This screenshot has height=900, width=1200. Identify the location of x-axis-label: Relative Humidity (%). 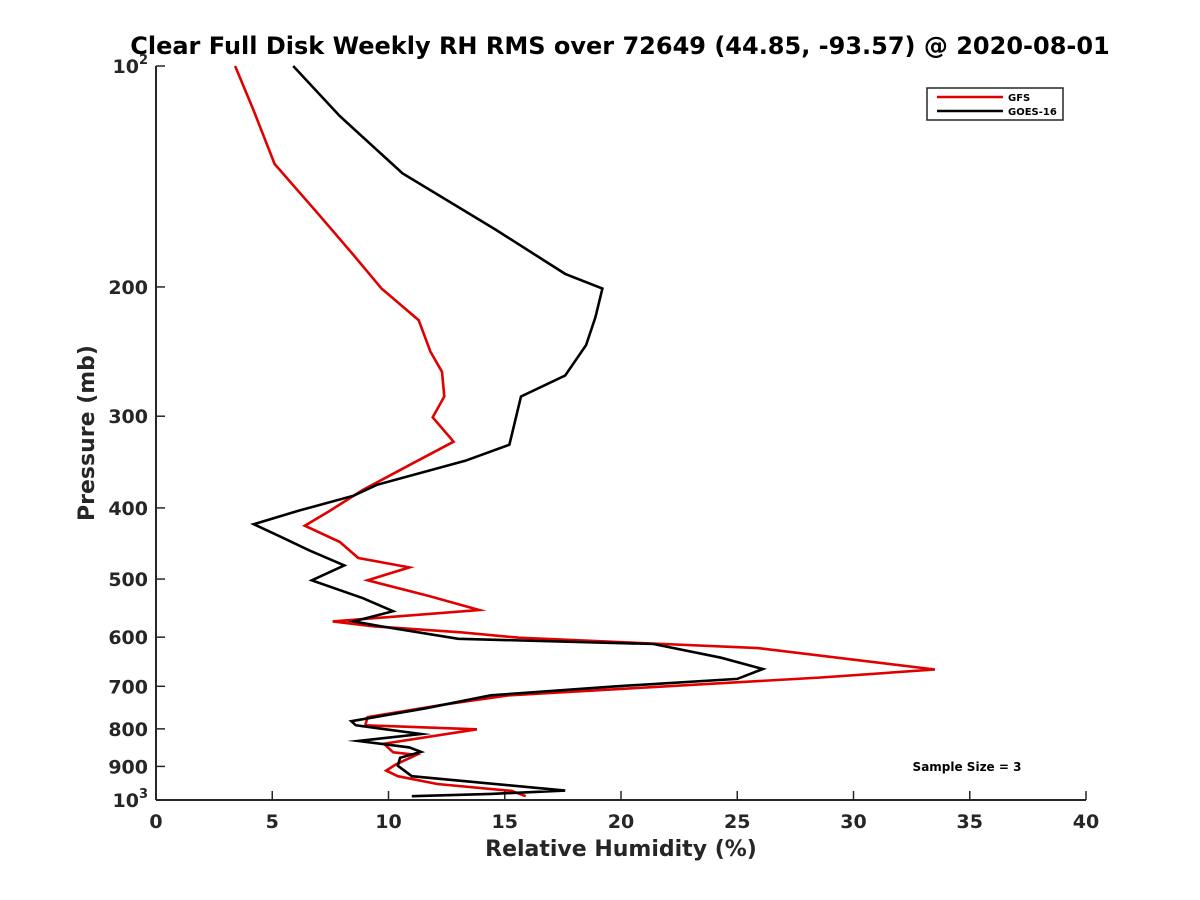
(621, 849).